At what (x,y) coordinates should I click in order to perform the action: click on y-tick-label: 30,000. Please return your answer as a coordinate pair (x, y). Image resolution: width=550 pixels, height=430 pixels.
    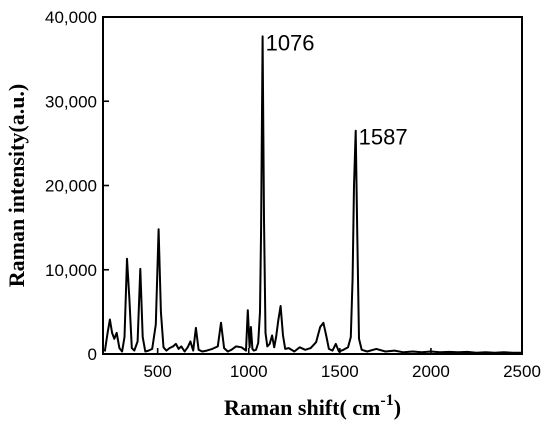
    Looking at the image, I should click on (71, 101).